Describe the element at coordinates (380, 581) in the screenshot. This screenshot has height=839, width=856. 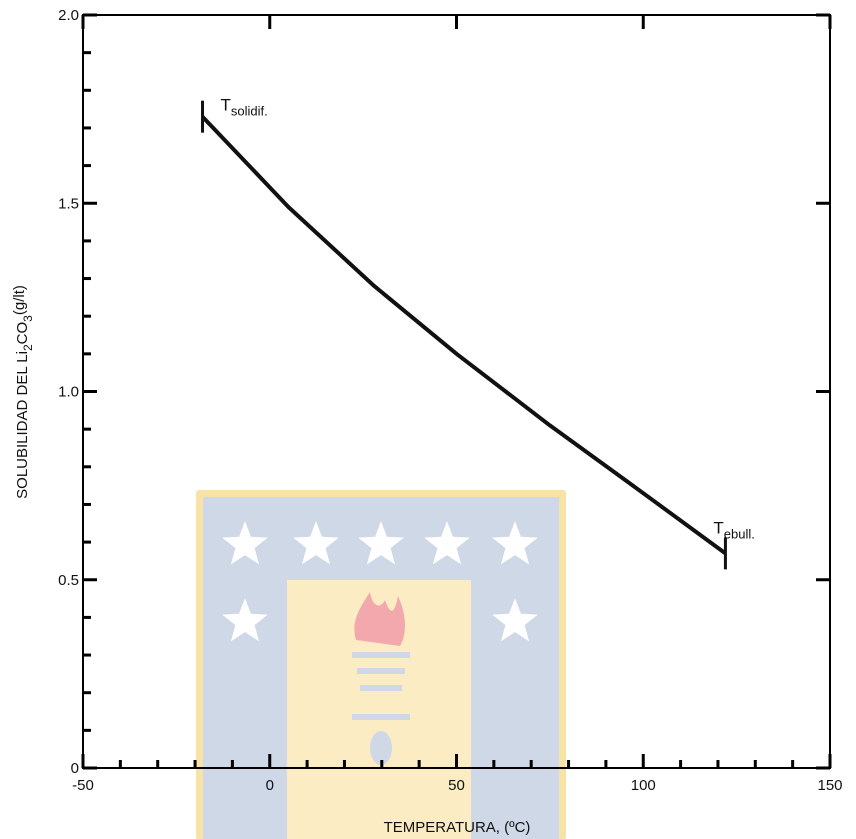
I see `watermark-stars-icon` at that location.